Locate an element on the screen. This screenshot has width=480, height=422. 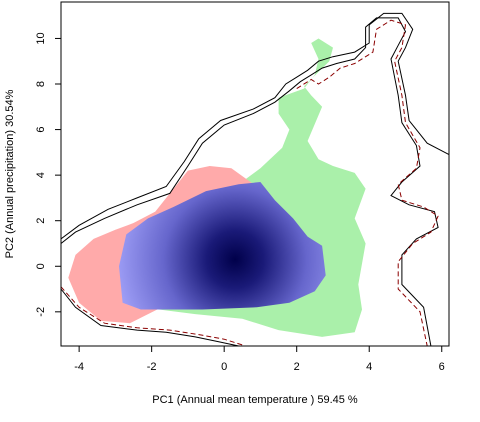
x-tick-label: 2 is located at coordinates (297, 367).